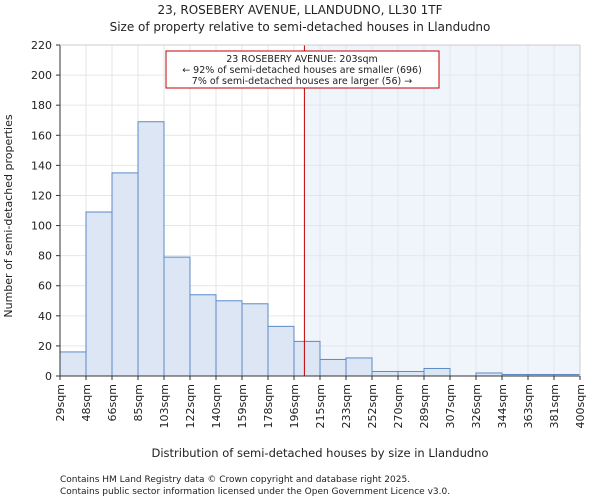  I want to click on x-tick-label: 159sqm, so click(242, 406).